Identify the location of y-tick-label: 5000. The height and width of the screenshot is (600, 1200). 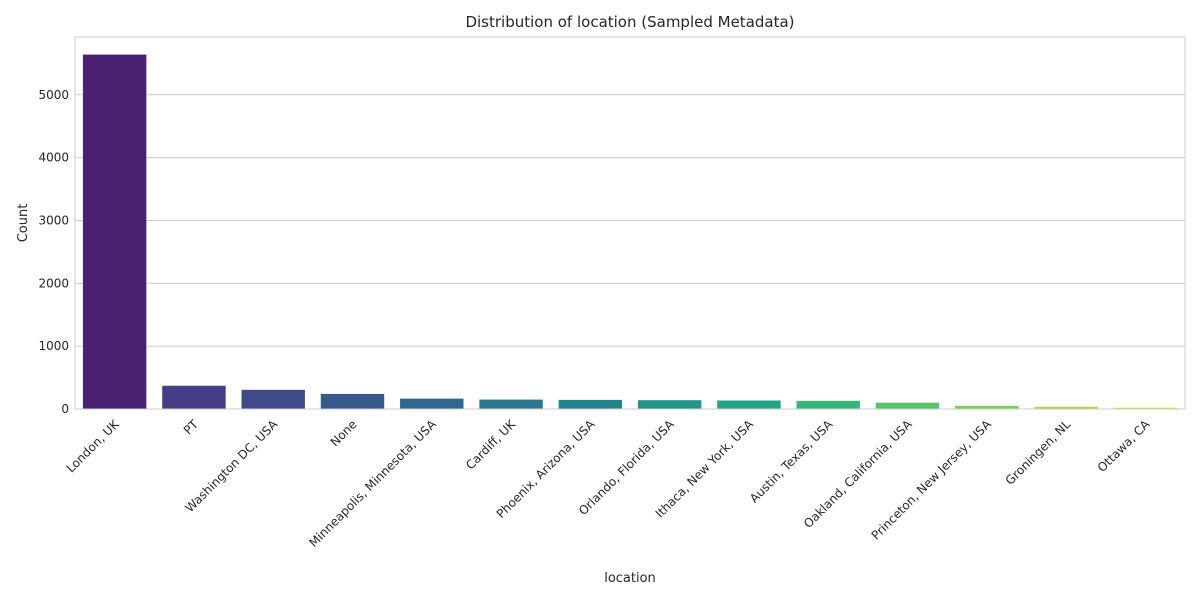
(53, 95).